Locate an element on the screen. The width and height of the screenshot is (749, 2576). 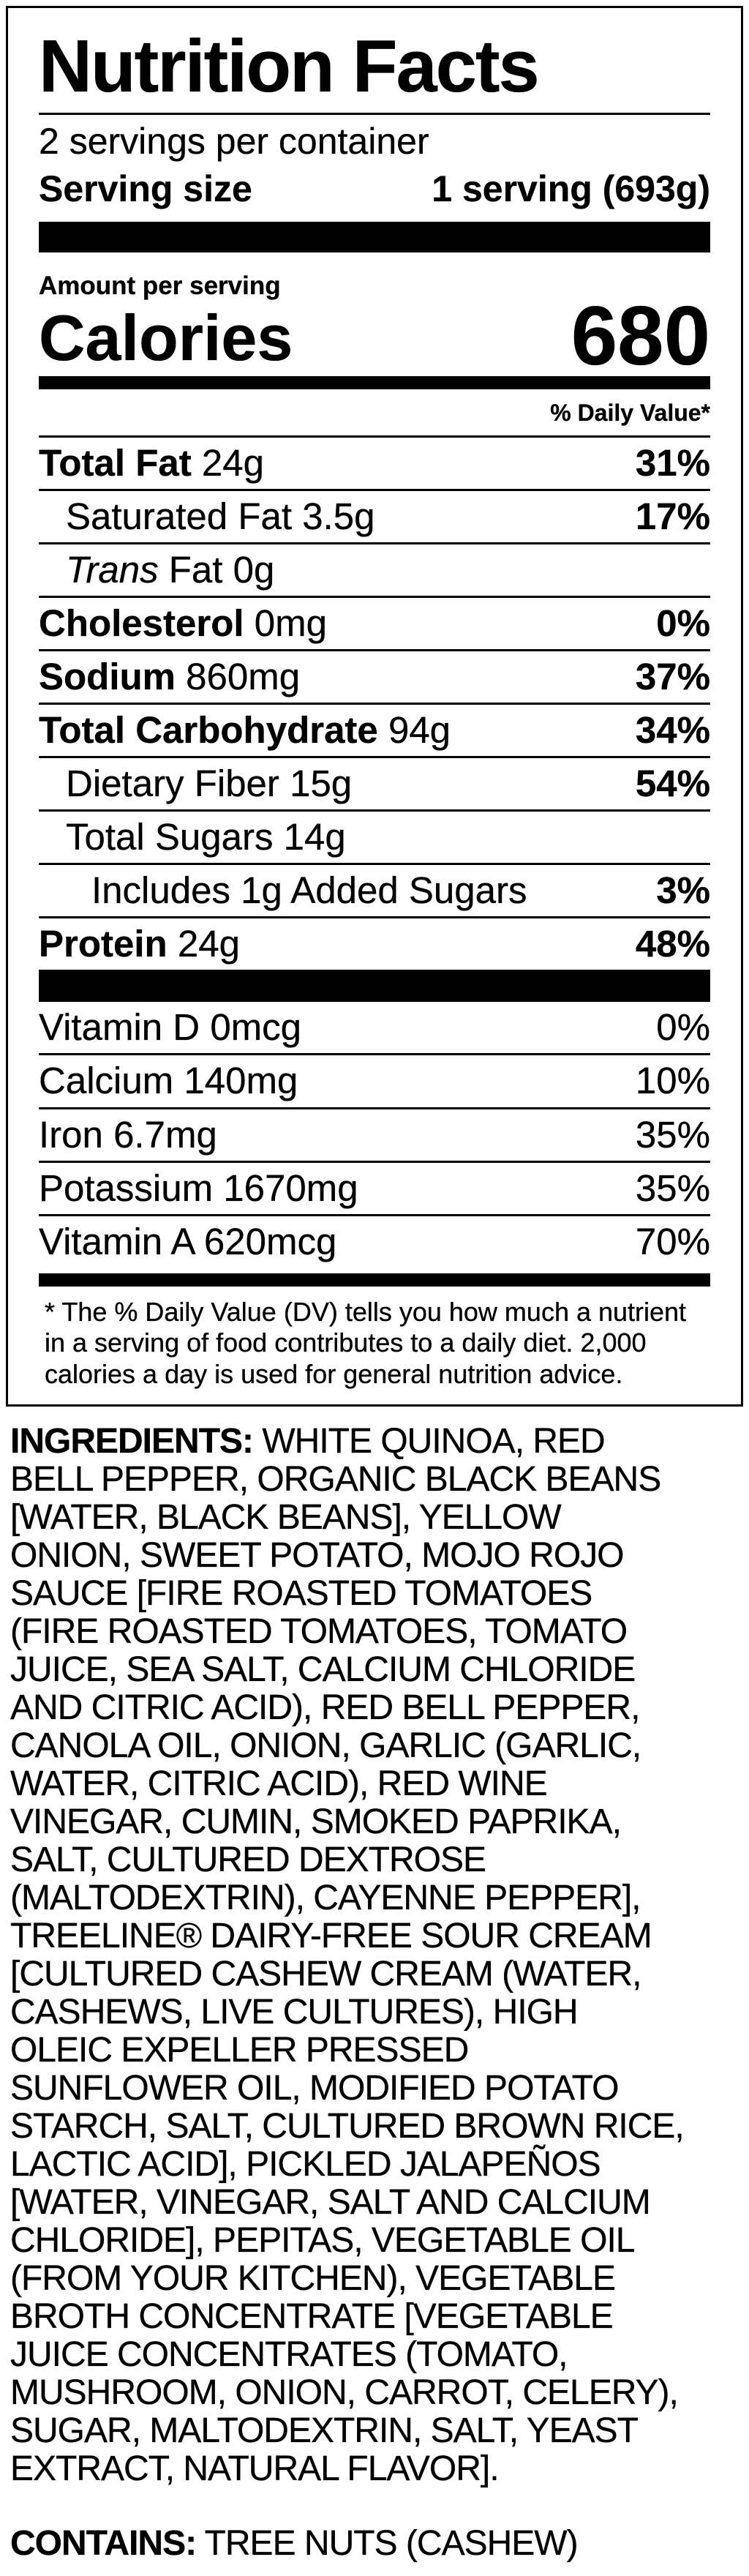
contains-text: TREE NUTS (CASHEW) is located at coordinates (391, 2544).